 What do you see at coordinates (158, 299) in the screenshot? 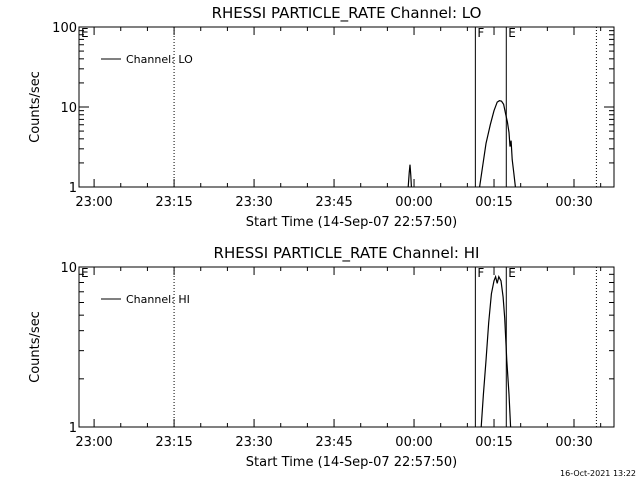
I see `legend-label: Channel: HI` at bounding box center [158, 299].